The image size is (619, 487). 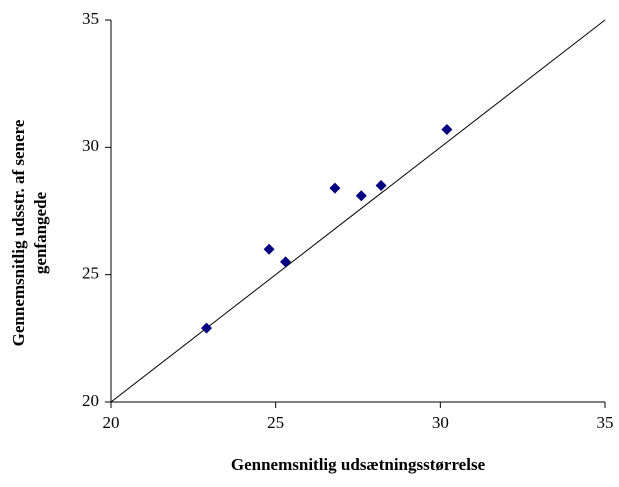 What do you see at coordinates (90, 400) in the screenshot?
I see `y-tick-label: 20` at bounding box center [90, 400].